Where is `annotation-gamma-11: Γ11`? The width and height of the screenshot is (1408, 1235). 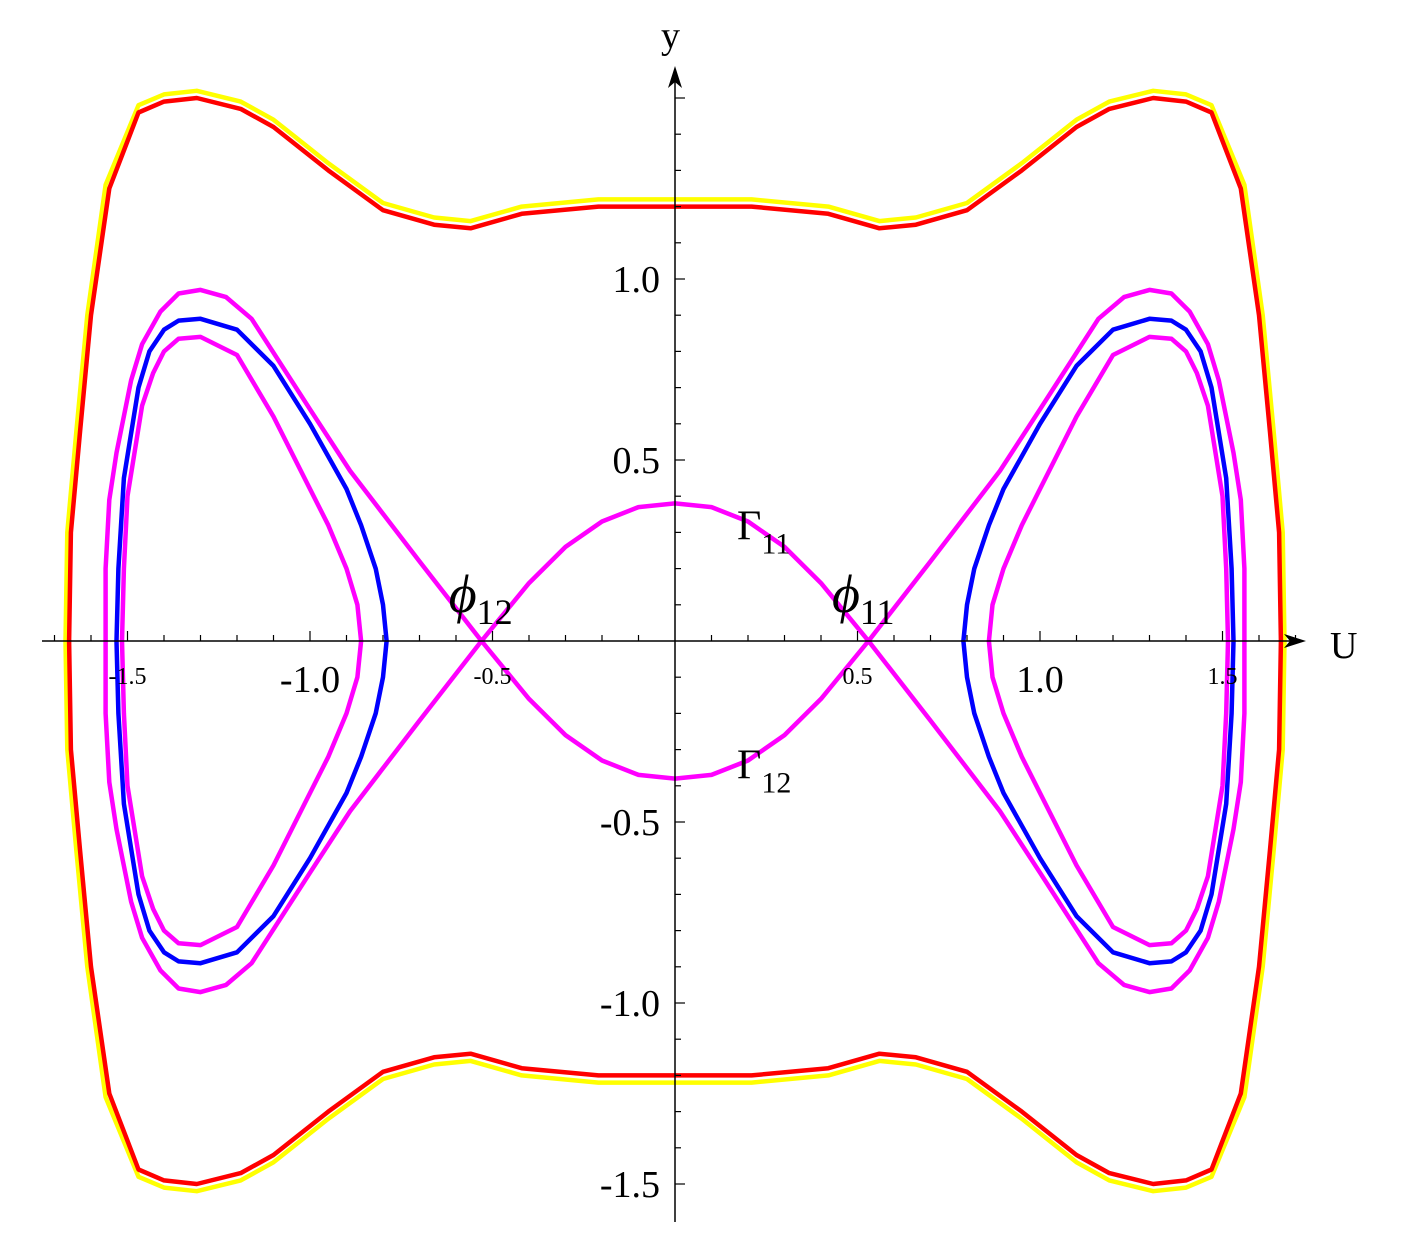
annotation-gamma-11: Γ11 is located at coordinates (763, 532).